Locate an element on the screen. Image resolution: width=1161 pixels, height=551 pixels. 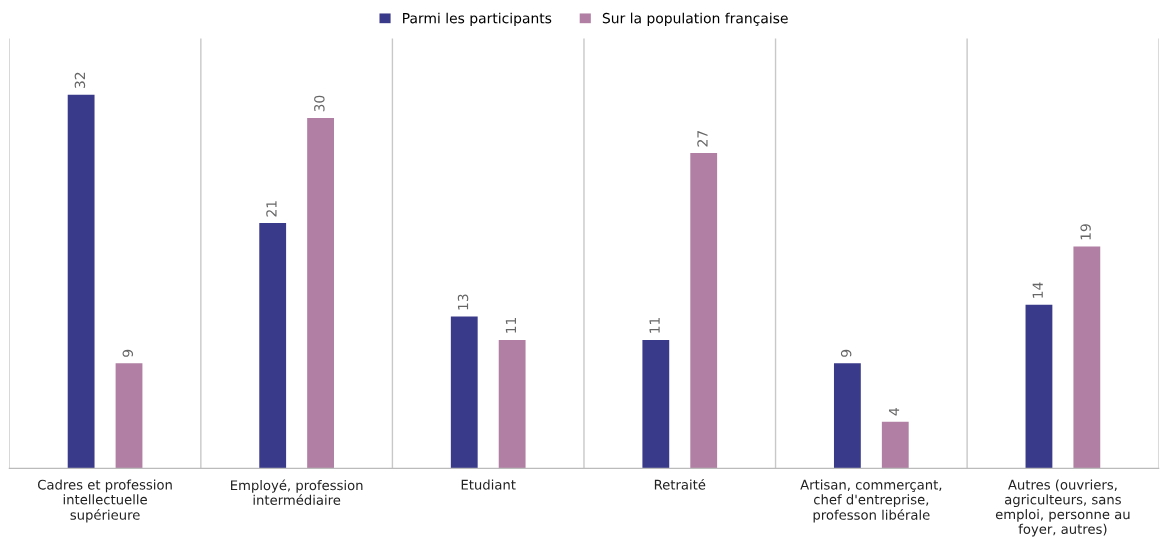
x-tick-label: Etudiant is located at coordinates (488, 484).